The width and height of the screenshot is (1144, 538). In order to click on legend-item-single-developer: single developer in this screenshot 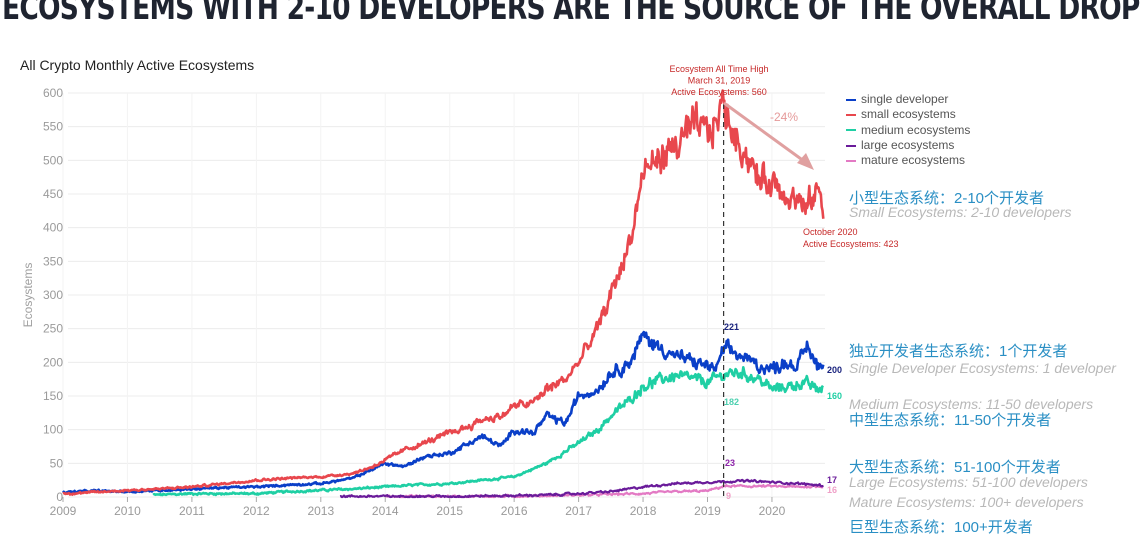, I will do `click(908, 99)`.